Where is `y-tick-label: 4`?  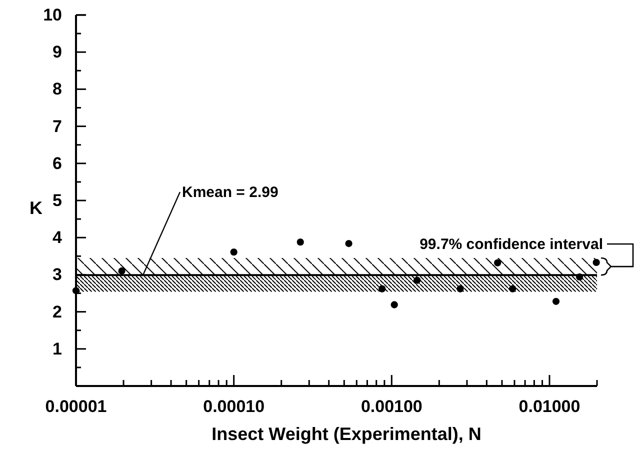
y-tick-label: 4 is located at coordinates (57, 238).